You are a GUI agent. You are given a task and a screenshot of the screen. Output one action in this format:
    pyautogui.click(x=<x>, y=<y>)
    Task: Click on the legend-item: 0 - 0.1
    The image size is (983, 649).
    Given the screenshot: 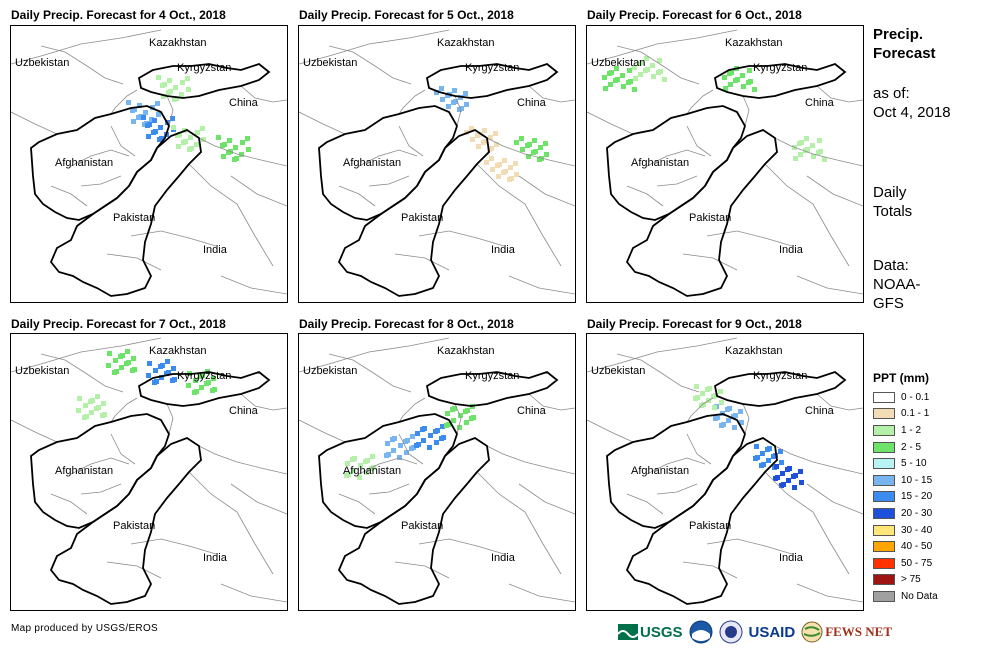 What is the action you would take?
    pyautogui.click(x=905, y=397)
    